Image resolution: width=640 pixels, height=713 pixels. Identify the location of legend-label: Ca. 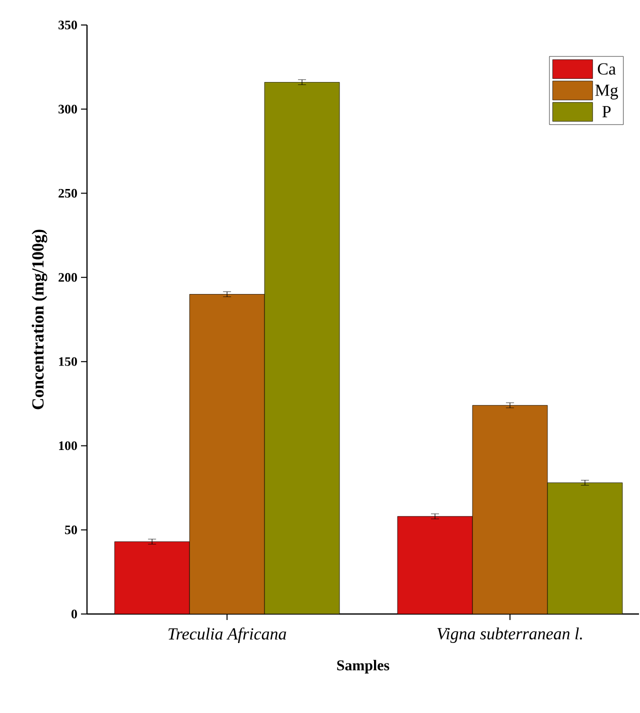
(607, 69).